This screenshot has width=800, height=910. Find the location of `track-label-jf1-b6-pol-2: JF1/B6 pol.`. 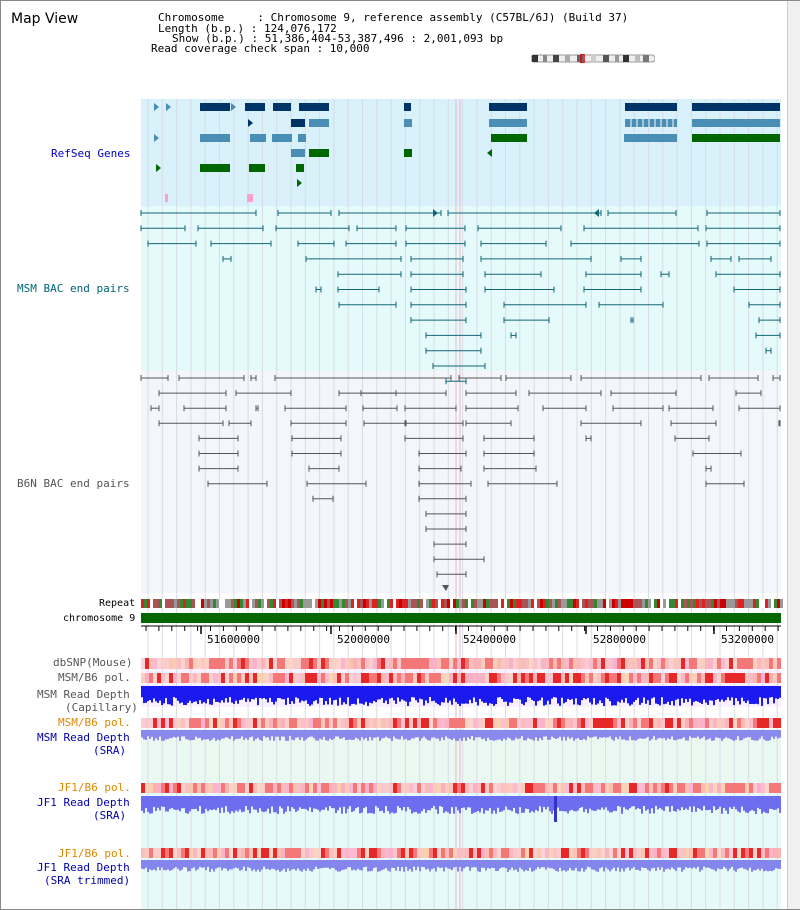

track-label-jf1-b6-pol-2: JF1/B6 pol. is located at coordinates (94, 853).